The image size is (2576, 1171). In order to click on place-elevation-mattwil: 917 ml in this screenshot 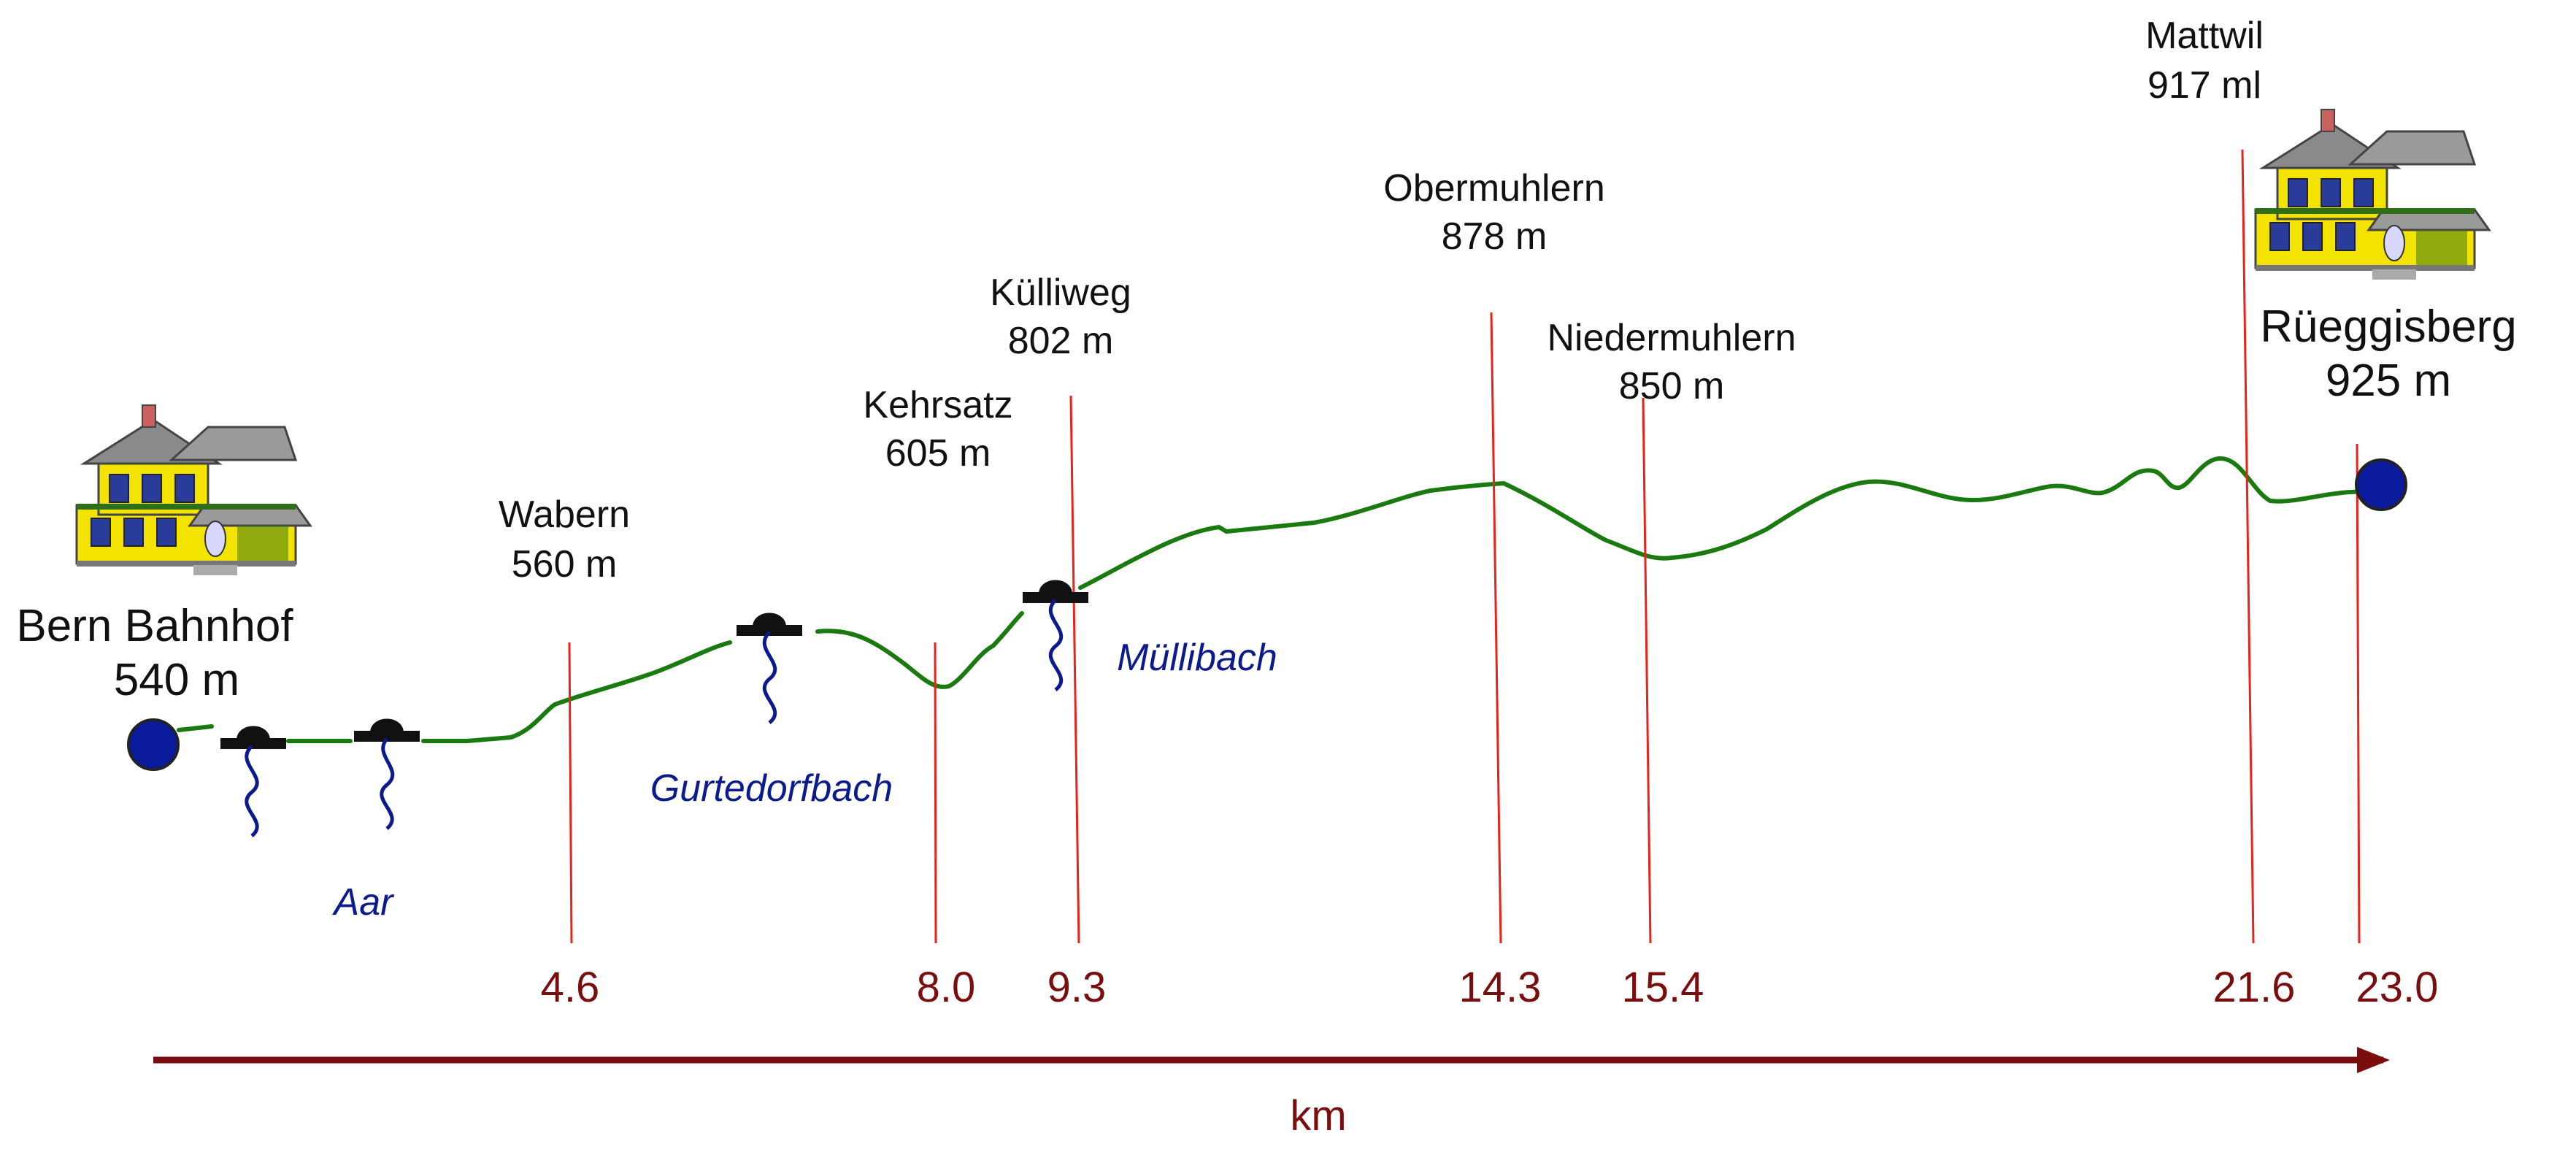, I will do `click(2204, 85)`.